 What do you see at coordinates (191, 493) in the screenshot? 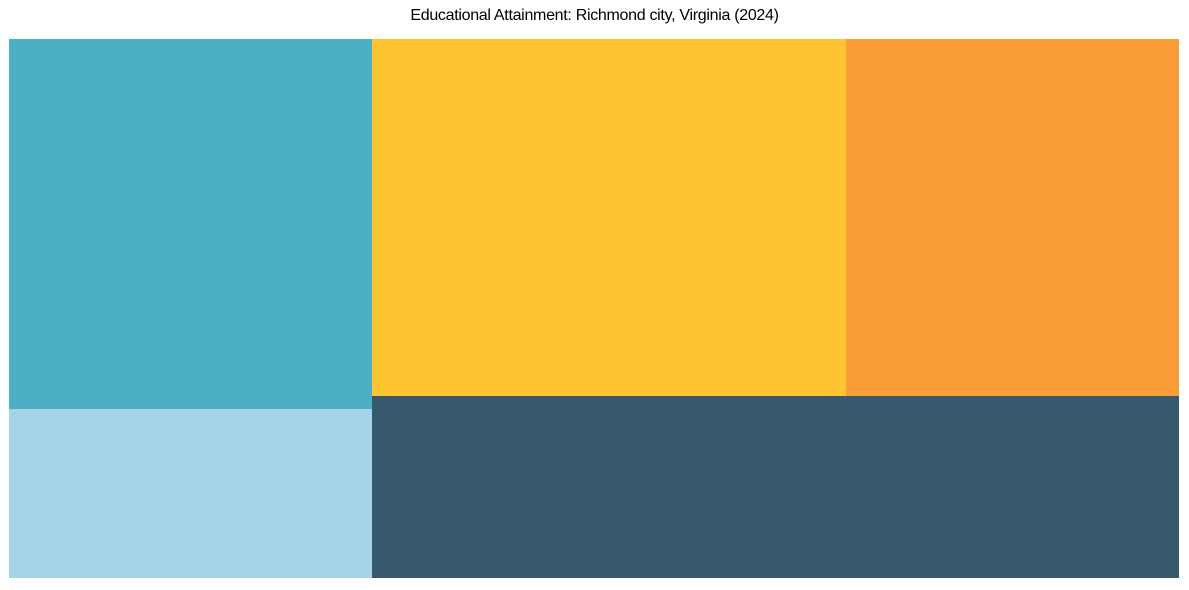
I see `treemap-tile-light-blue` at bounding box center [191, 493].